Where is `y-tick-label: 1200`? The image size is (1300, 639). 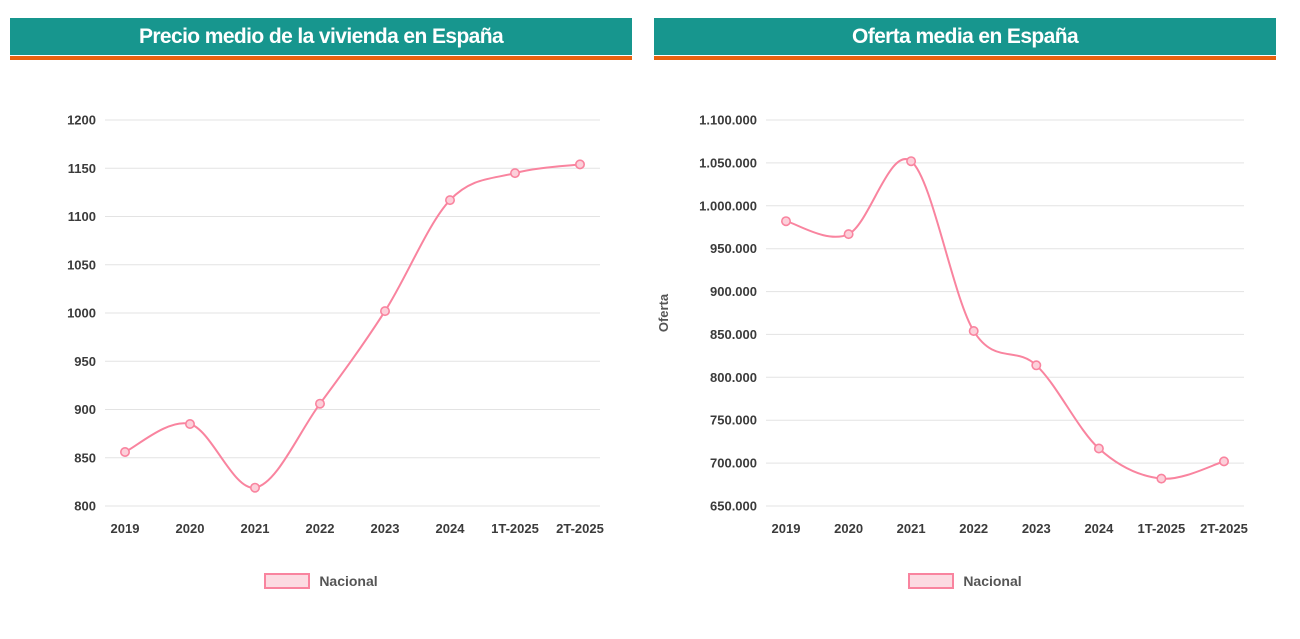 y-tick-label: 1200 is located at coordinates (81, 120).